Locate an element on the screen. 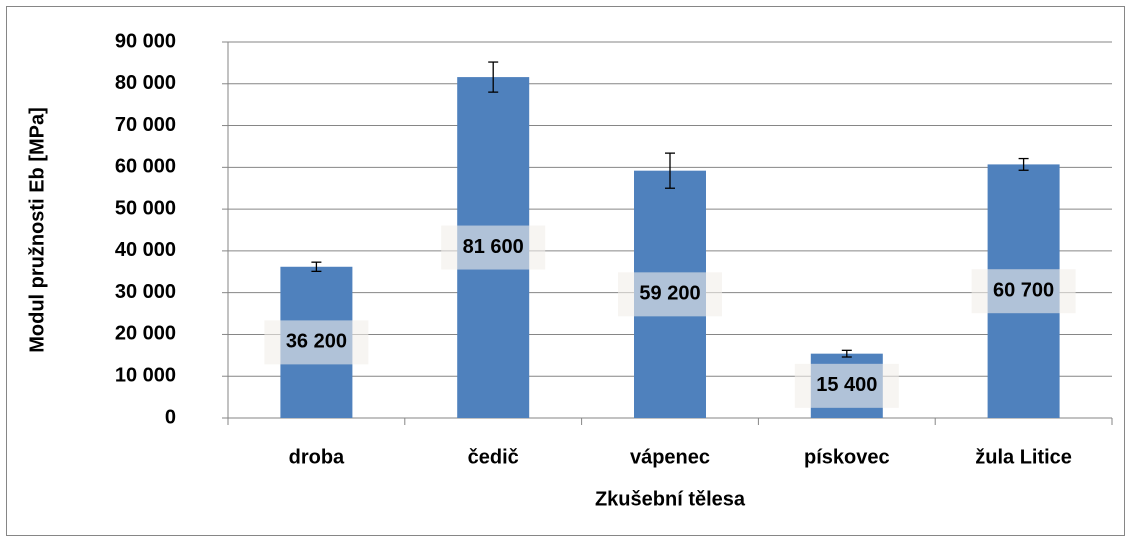  y-tick-label: 50 000 is located at coordinates (145, 208).